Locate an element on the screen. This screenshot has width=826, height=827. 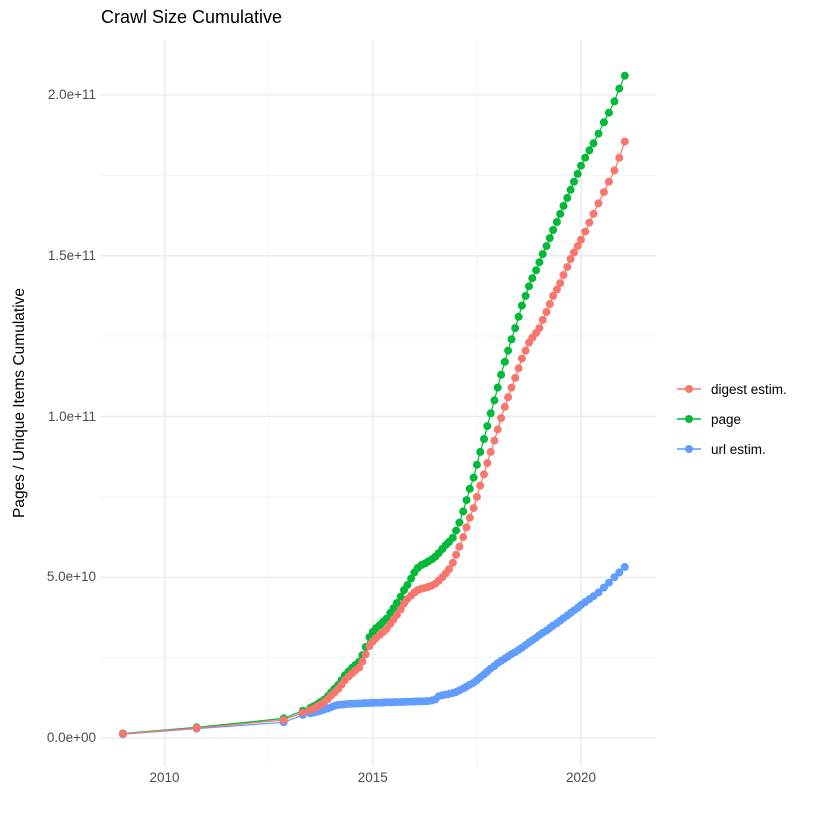
legend-item-digest-estim: digest estim. is located at coordinates (731, 389).